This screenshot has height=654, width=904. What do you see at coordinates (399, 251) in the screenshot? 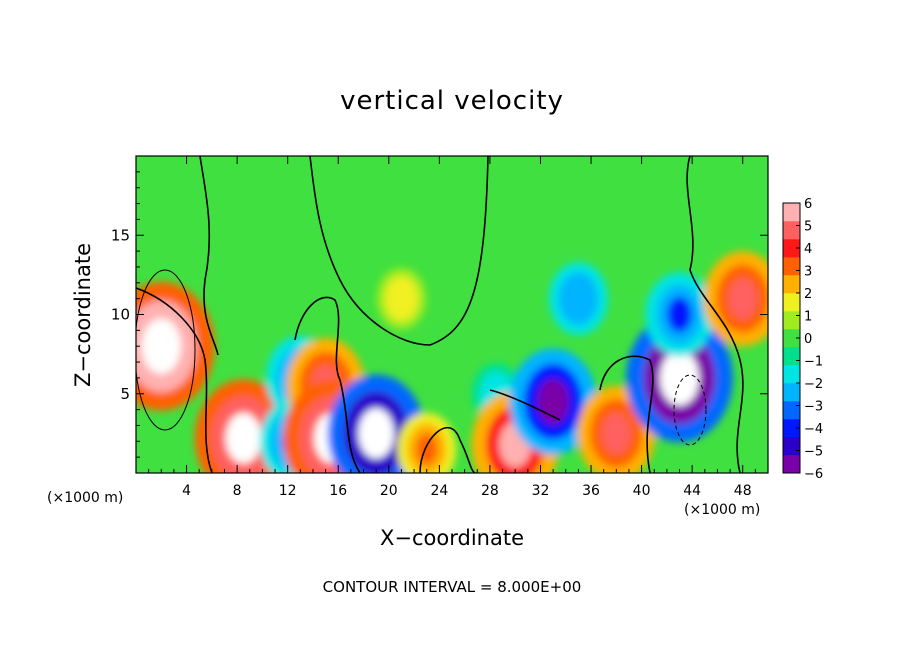
I see `zero-contour-center` at bounding box center [399, 251].